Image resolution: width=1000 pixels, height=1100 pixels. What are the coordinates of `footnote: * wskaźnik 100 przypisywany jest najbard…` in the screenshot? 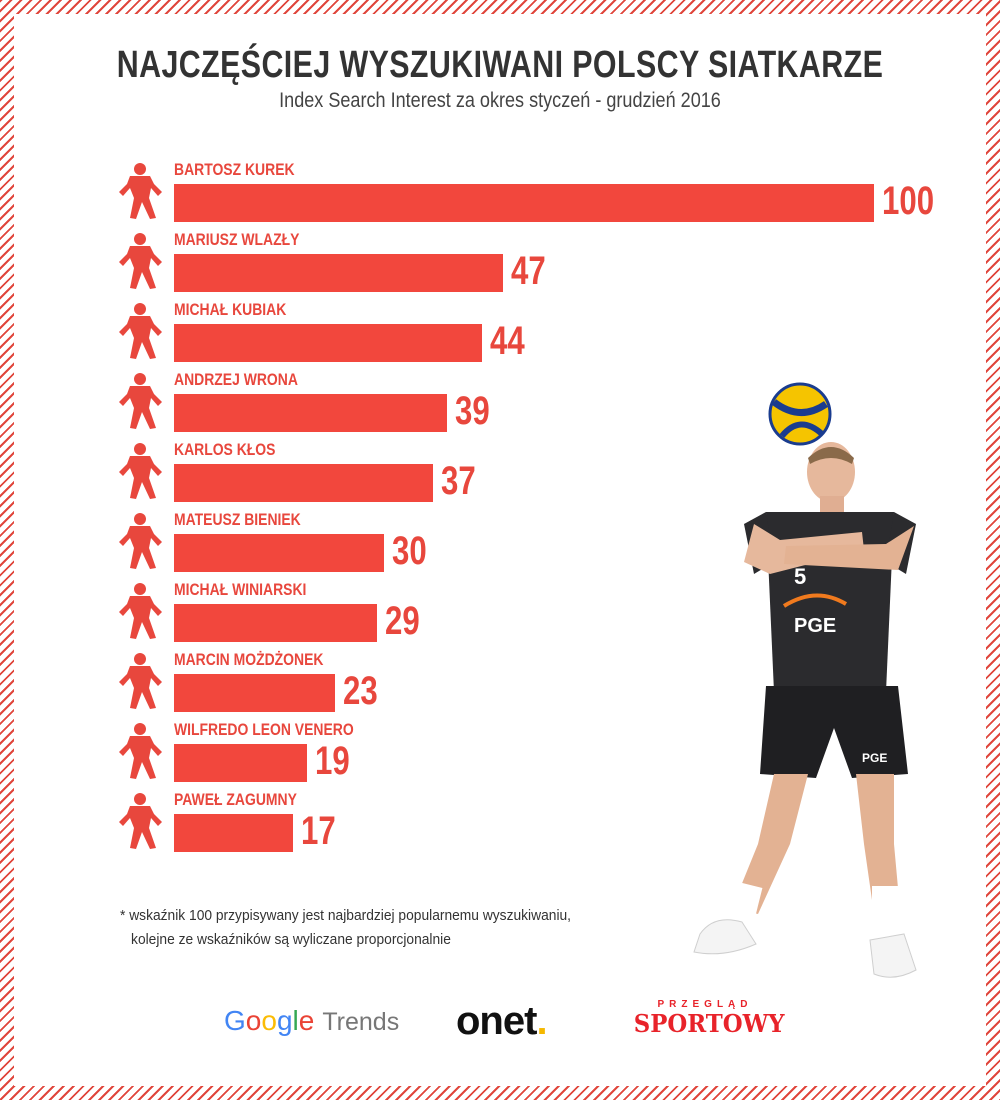 It's located at (345, 928).